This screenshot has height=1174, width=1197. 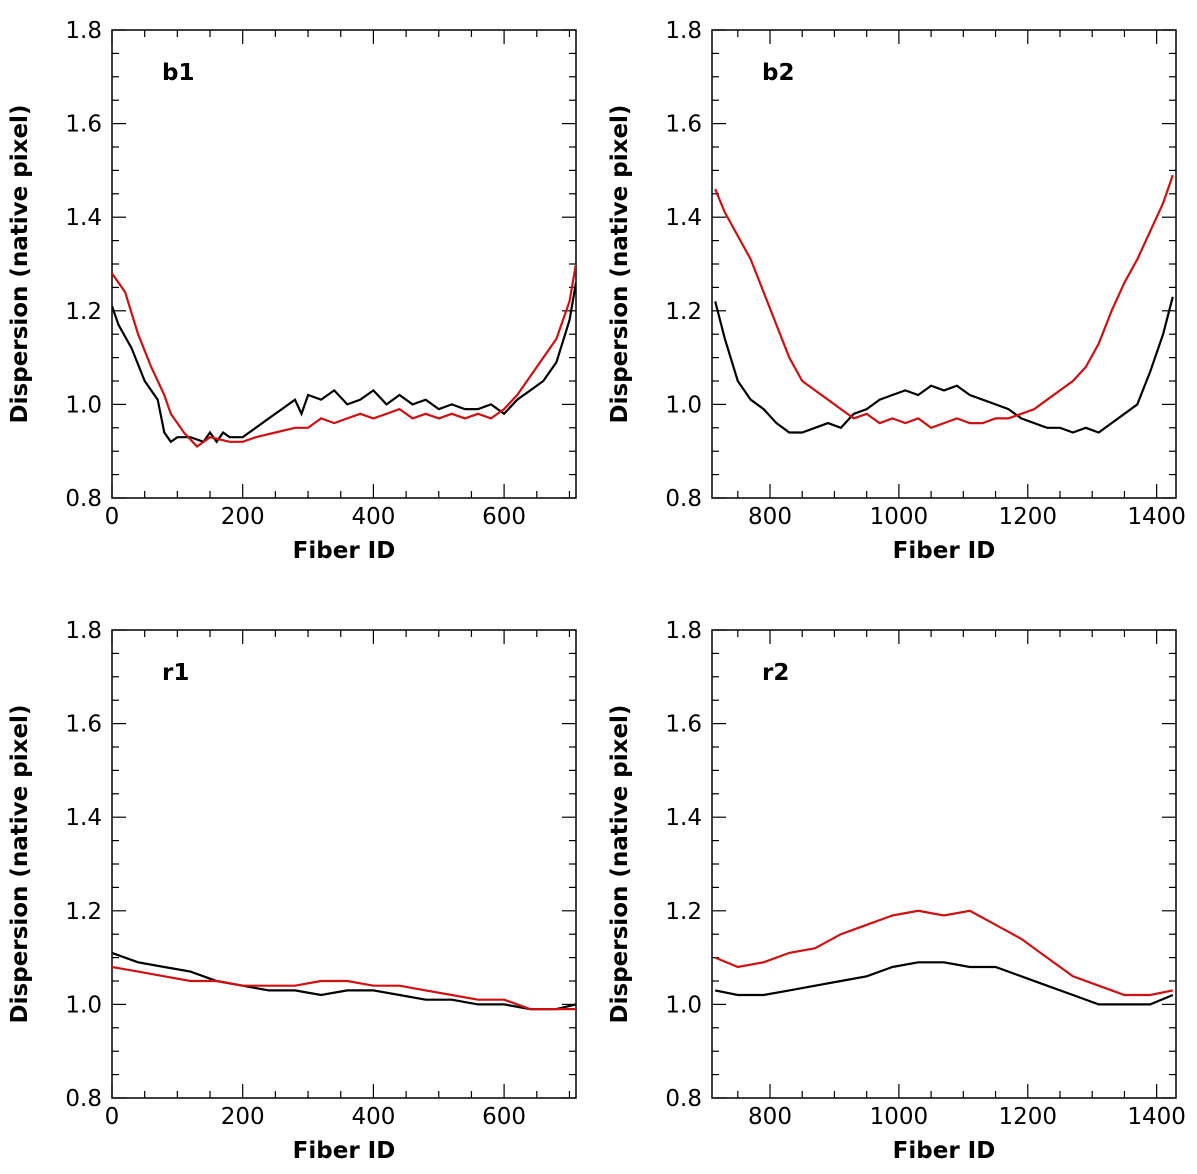 What do you see at coordinates (175, 673) in the screenshot?
I see `panel-label: r1` at bounding box center [175, 673].